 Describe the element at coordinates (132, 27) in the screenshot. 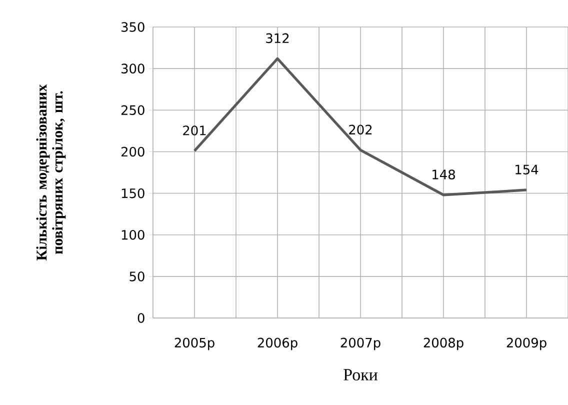

I see `y-tick-label: 350` at that location.